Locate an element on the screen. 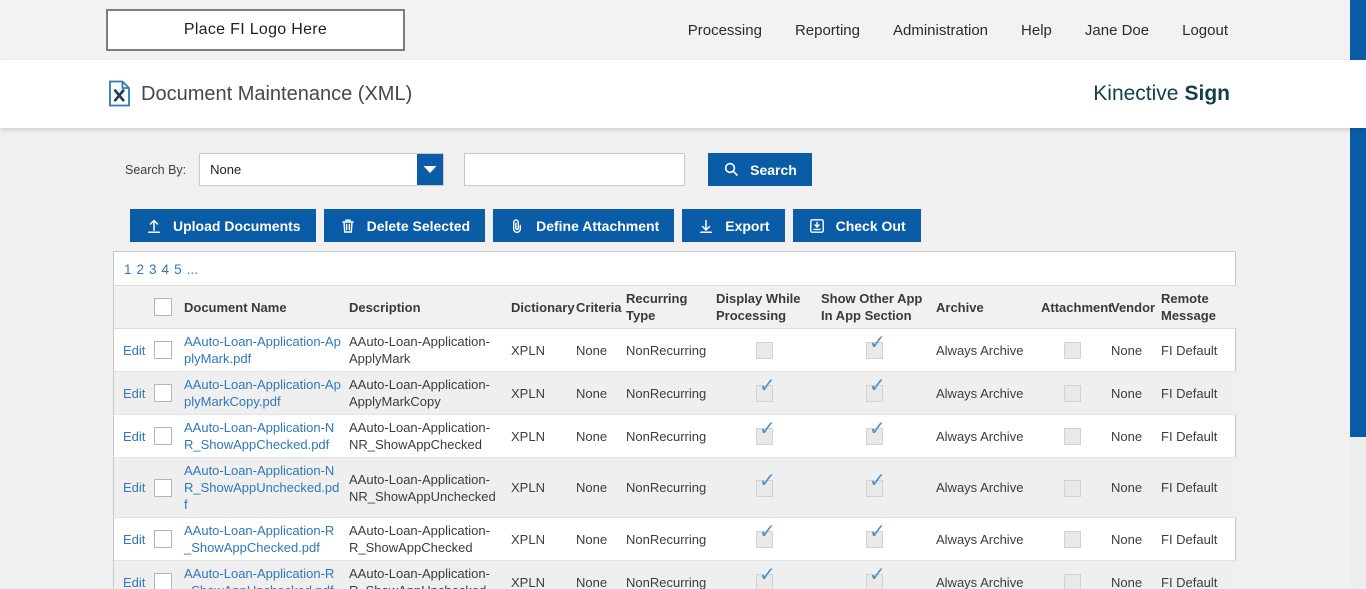 Image resolution: width=1366 pixels, height=589 pixels. col-description: Description is located at coordinates (430, 307).